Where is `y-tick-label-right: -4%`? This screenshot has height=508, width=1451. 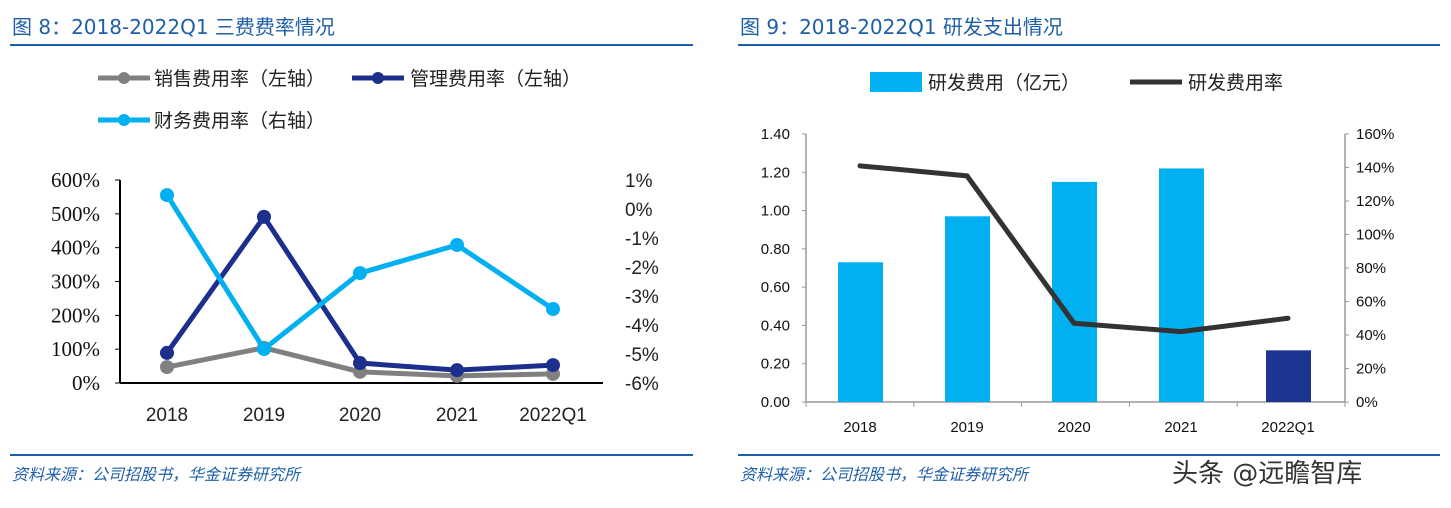
y-tick-label-right: -4% is located at coordinates (642, 326).